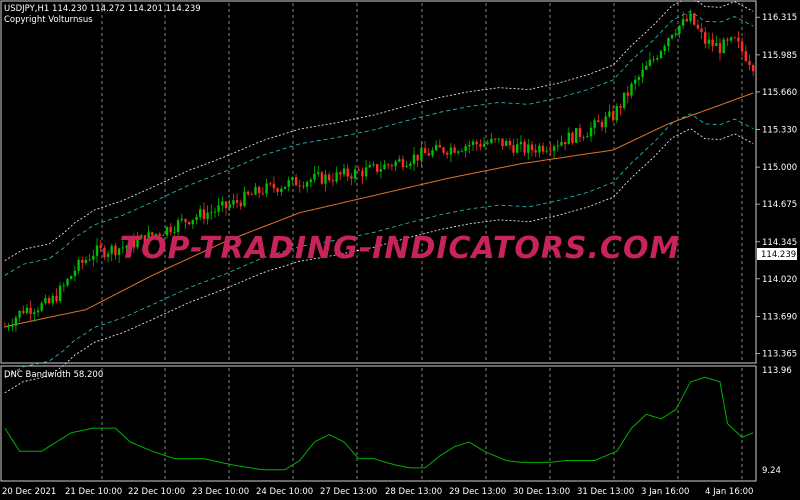 The image size is (800, 500). Describe the element at coordinates (779, 243) in the screenshot. I see `price-tick-label: 114.345` at that location.